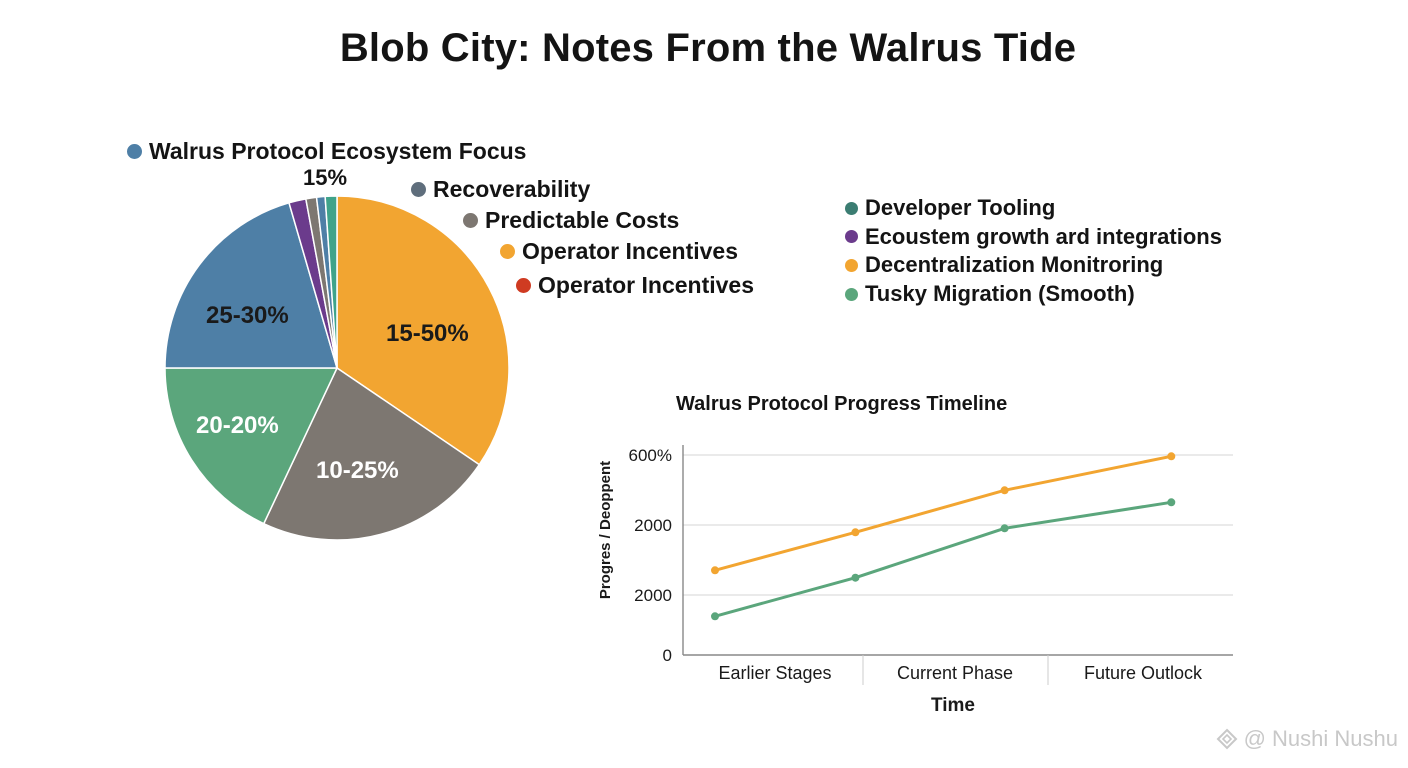 The image size is (1408, 768). I want to click on legend-label: Recoverability, so click(512, 189).